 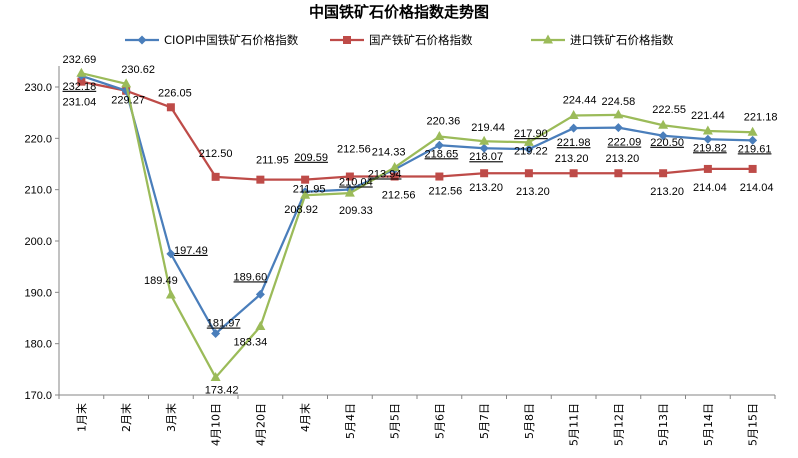 I want to click on data-label: 189.60, so click(x=251, y=277).